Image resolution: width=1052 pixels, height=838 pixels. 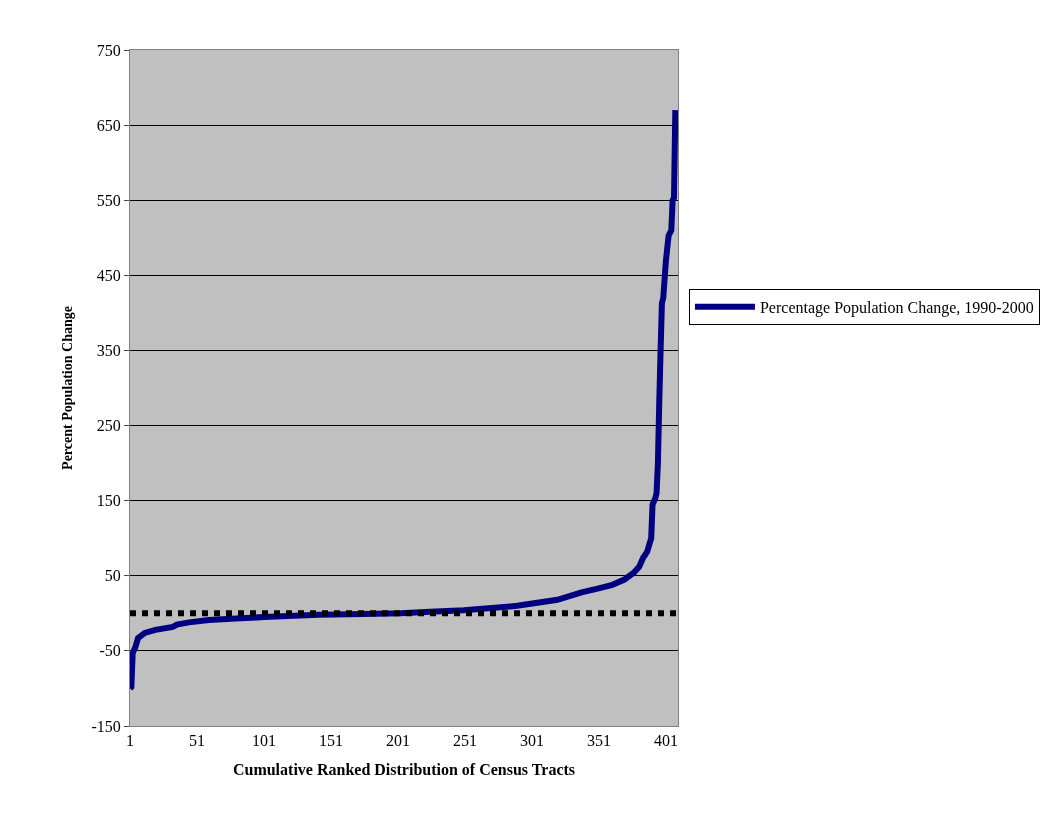 What do you see at coordinates (108, 351) in the screenshot?
I see `y-tick-label: 350` at bounding box center [108, 351].